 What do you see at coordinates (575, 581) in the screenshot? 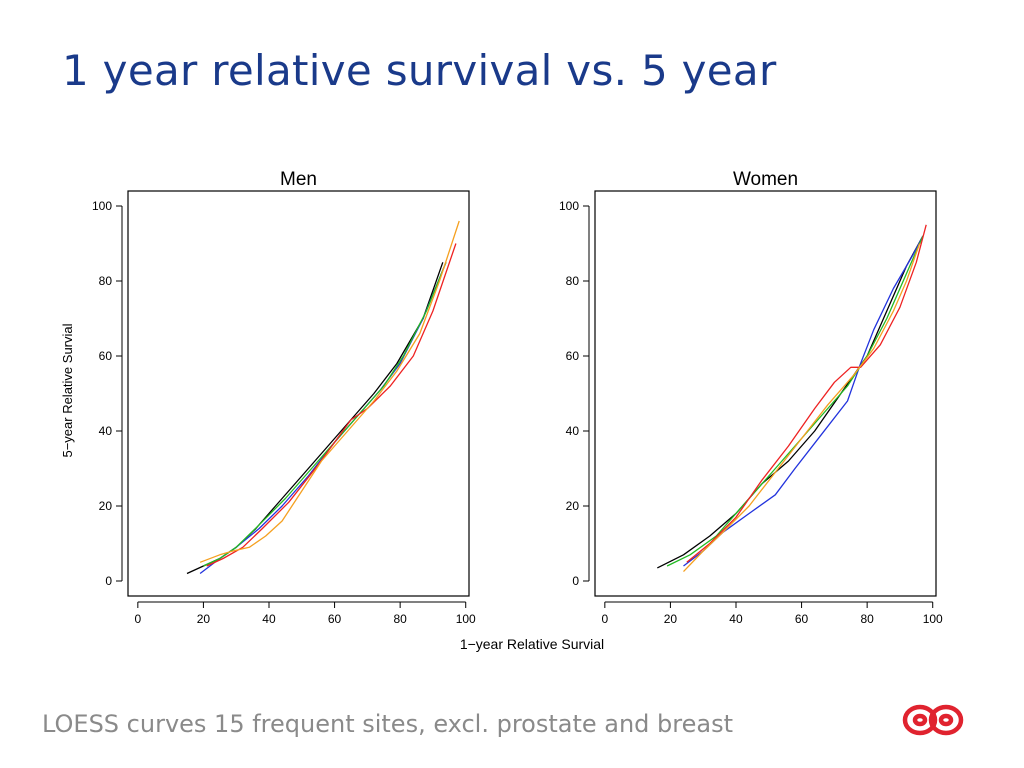
I see `women-y-tick-label: 0` at bounding box center [575, 581].